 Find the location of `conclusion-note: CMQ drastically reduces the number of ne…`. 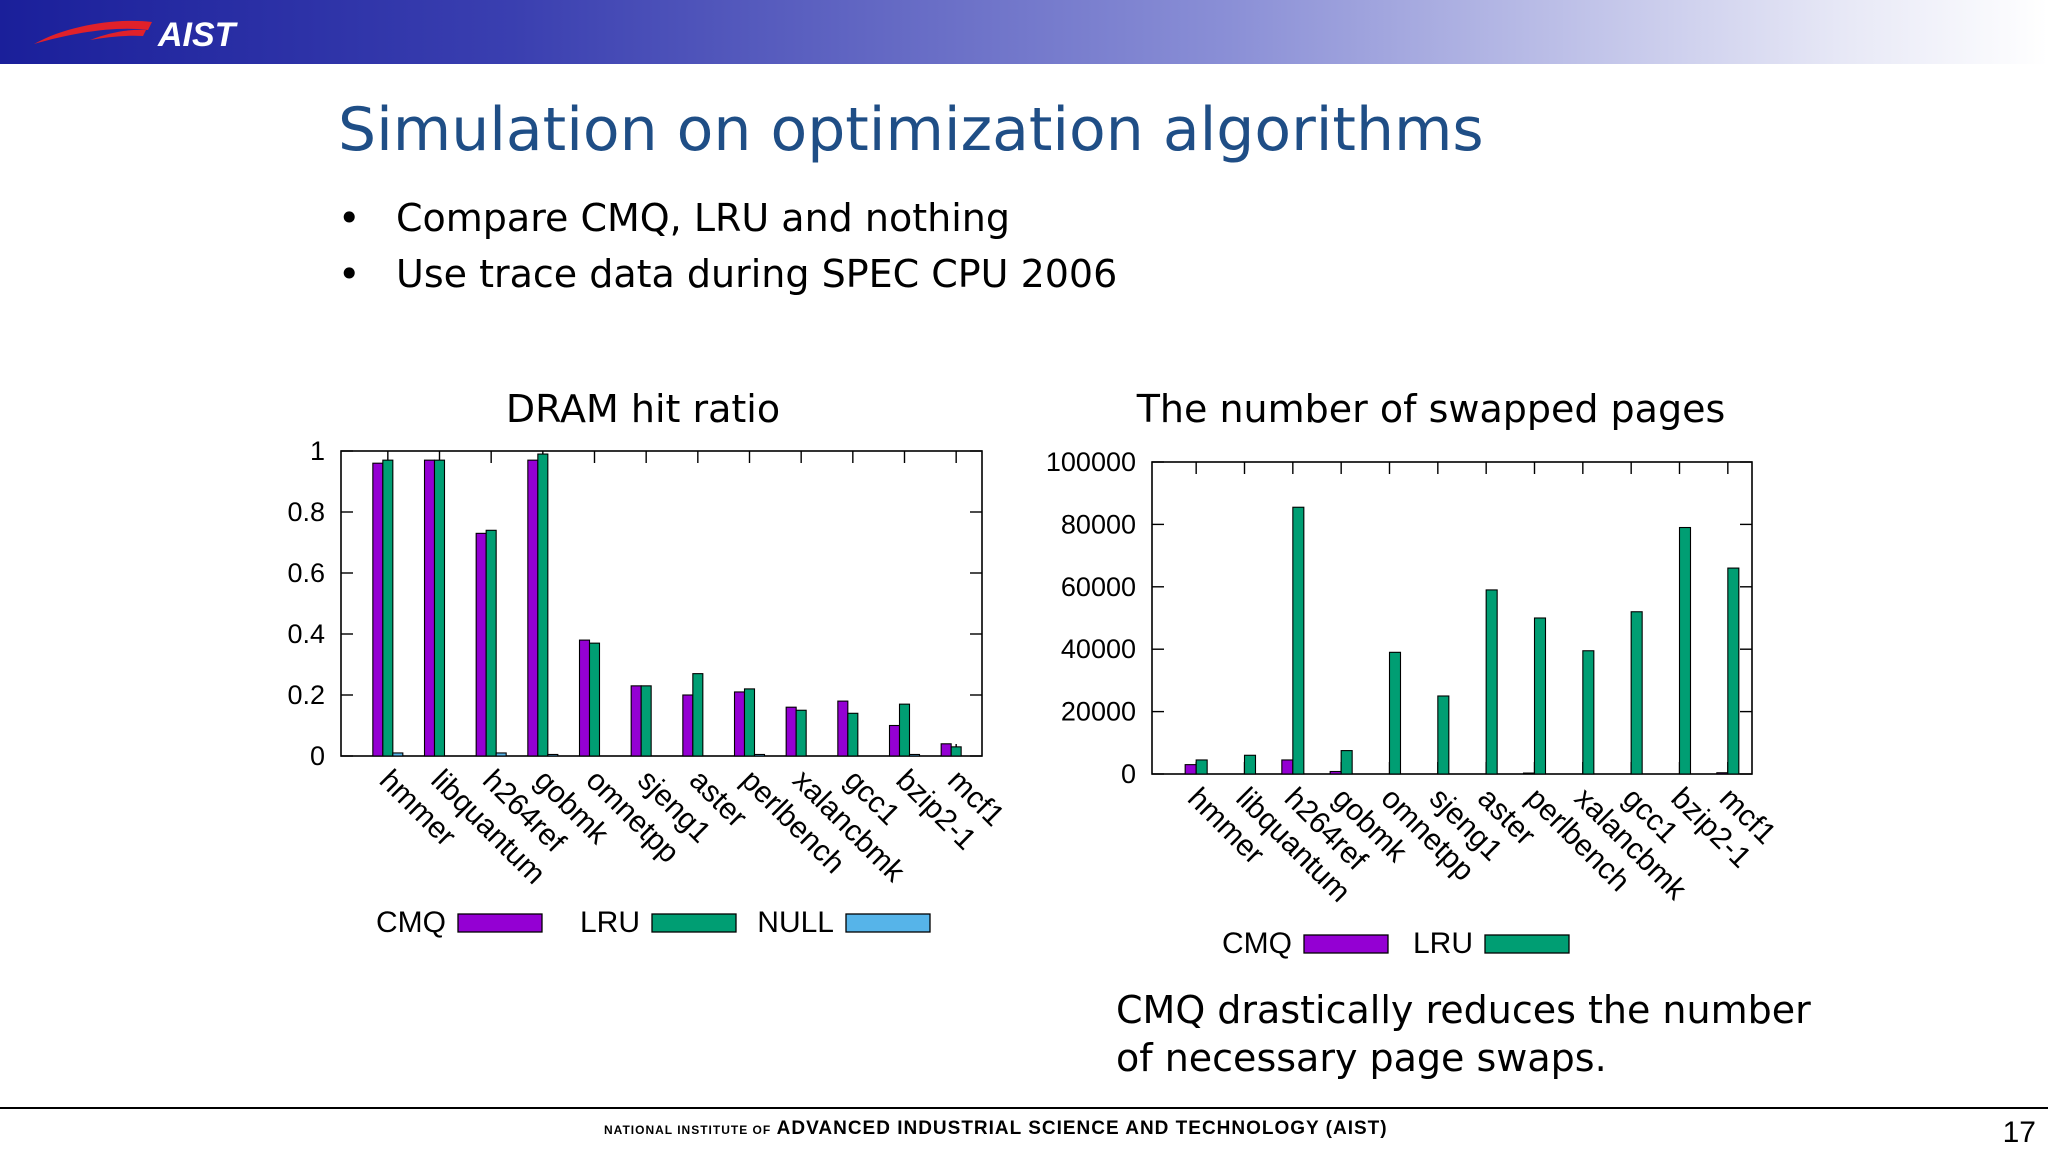

conclusion-note: CMQ drastically reduces the number of ne… is located at coordinates (1463, 1034).